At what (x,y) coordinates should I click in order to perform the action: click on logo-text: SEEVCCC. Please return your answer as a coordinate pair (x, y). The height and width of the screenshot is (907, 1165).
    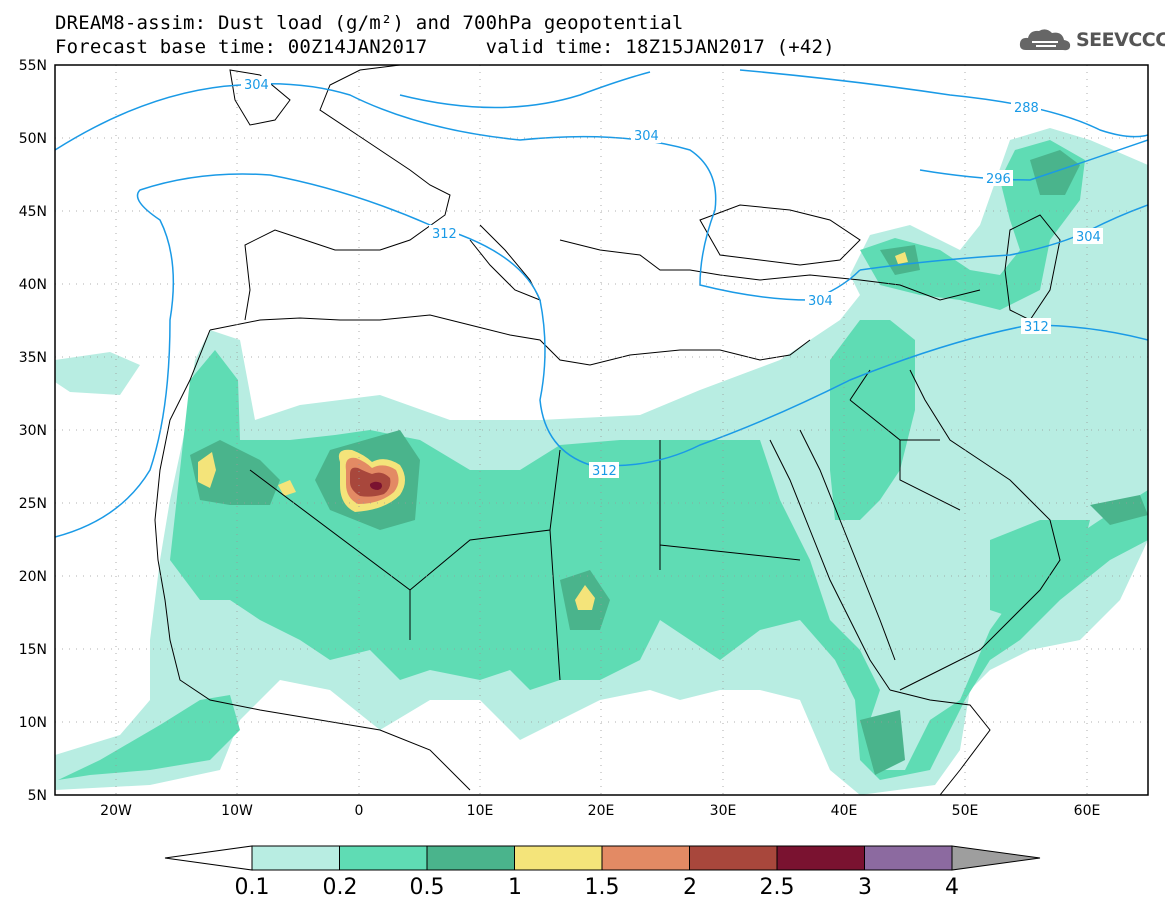
    Looking at the image, I should click on (1120, 40).